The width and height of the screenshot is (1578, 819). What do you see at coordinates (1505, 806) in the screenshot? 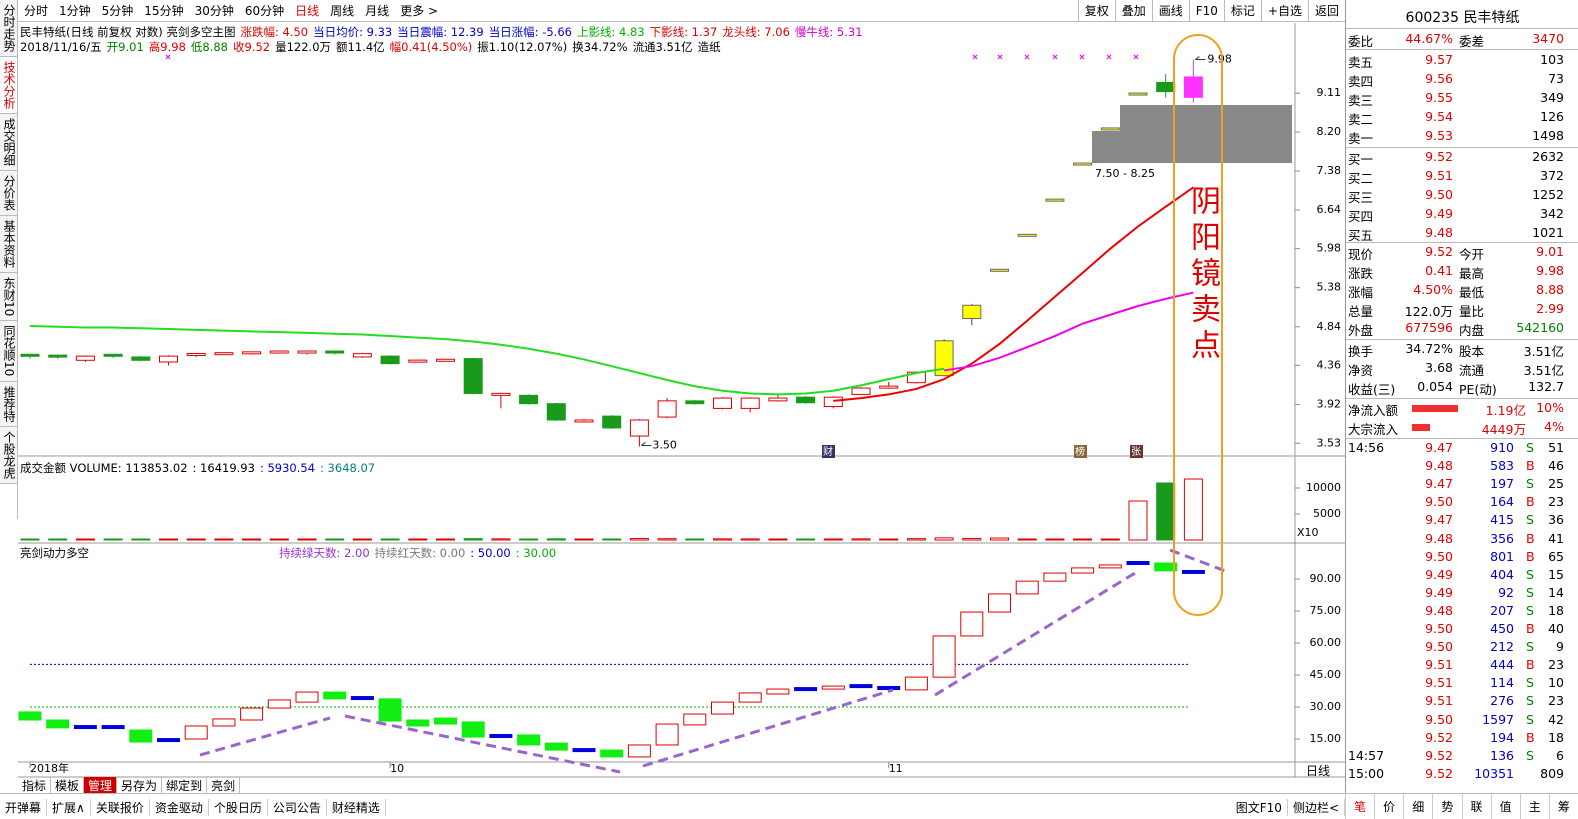
I see `quote-tab: 值` at bounding box center [1505, 806].